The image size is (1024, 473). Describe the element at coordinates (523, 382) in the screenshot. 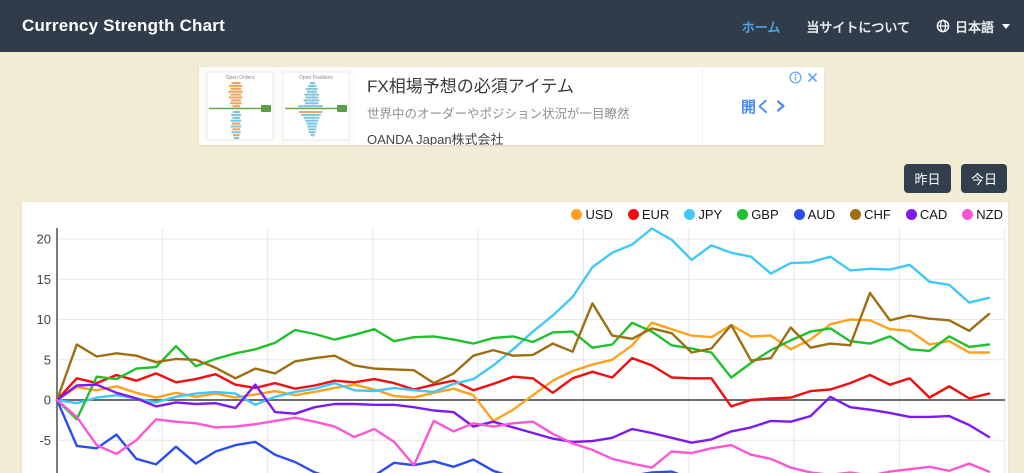

I see `series-line-EUR` at that location.